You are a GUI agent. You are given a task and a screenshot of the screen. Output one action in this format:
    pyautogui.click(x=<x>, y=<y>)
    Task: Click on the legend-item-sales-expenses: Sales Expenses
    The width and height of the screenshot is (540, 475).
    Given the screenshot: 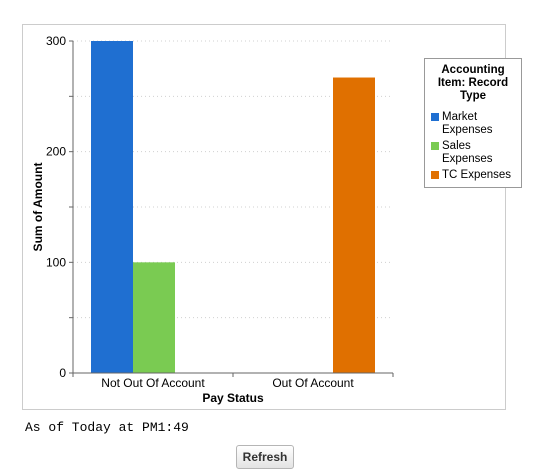 What is the action you would take?
    pyautogui.click(x=474, y=153)
    